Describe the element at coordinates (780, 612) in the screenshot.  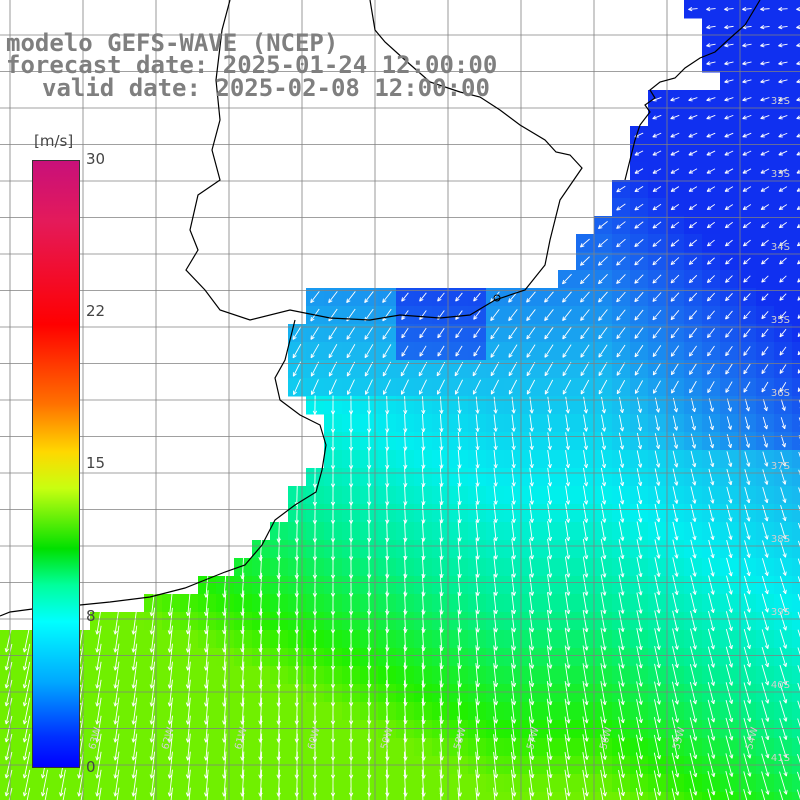
I see `lat-label: 39S` at that location.